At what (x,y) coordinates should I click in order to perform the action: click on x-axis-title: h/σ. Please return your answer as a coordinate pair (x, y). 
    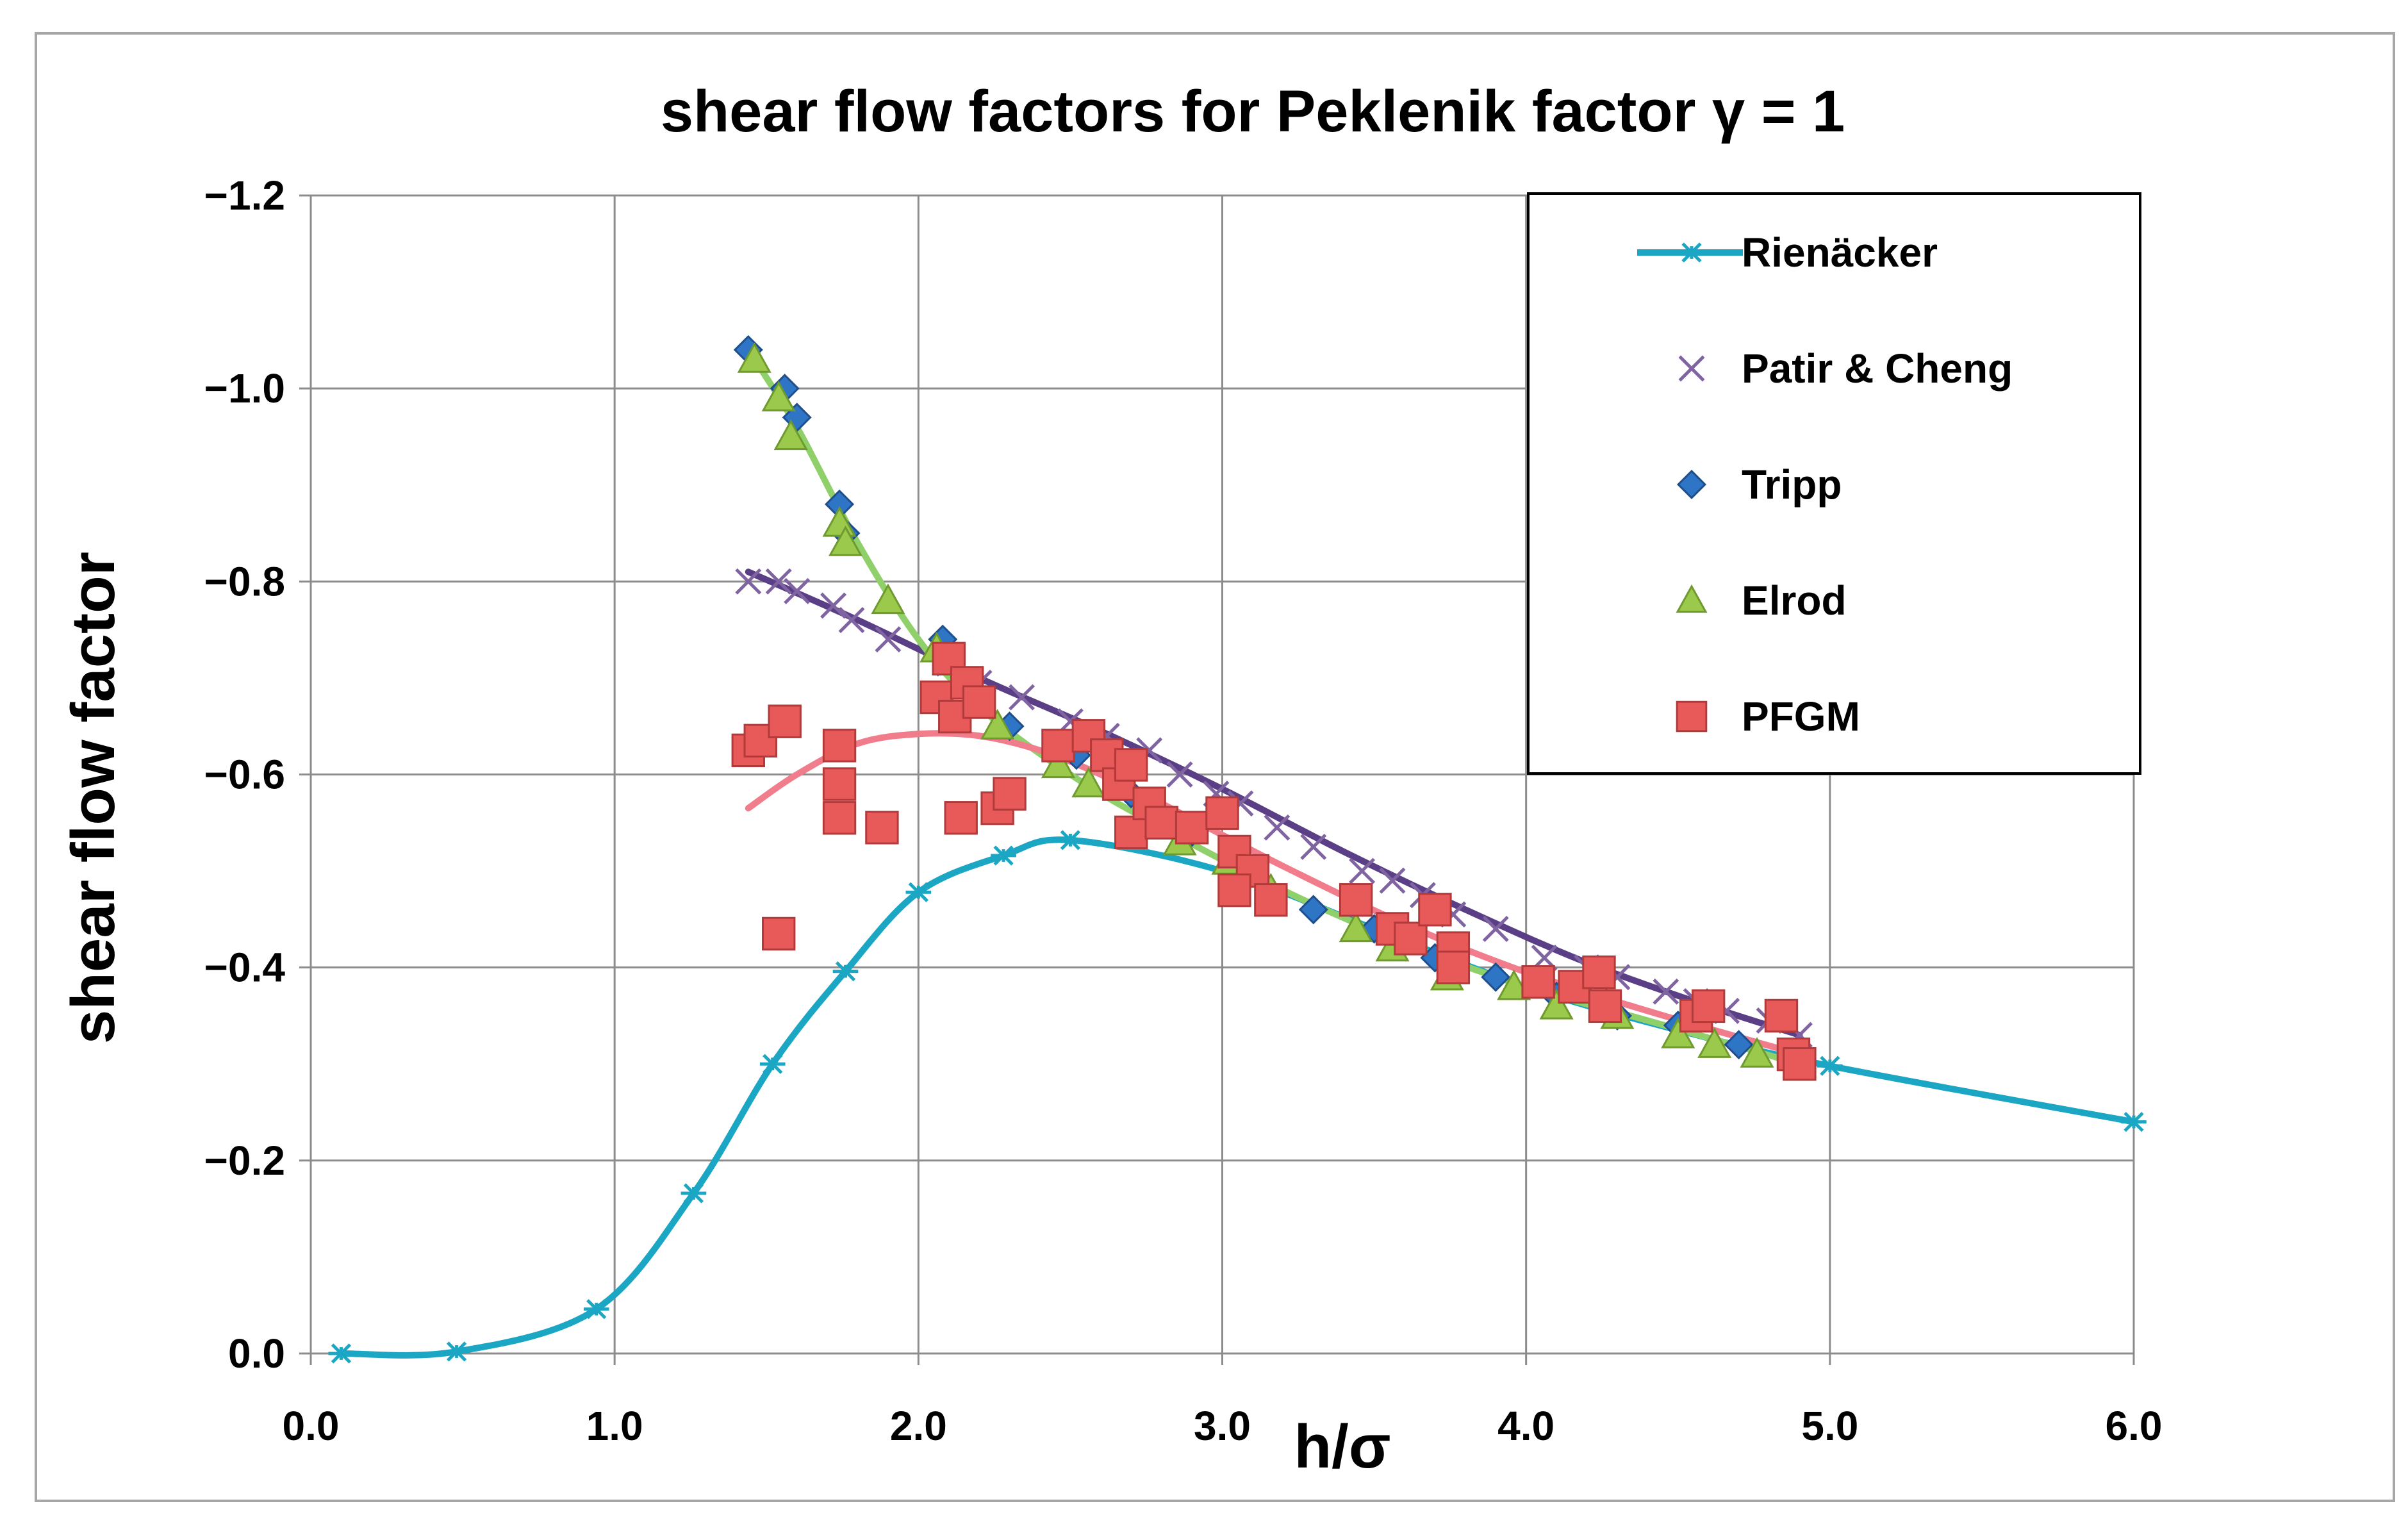
    Looking at the image, I should click on (1342, 1446).